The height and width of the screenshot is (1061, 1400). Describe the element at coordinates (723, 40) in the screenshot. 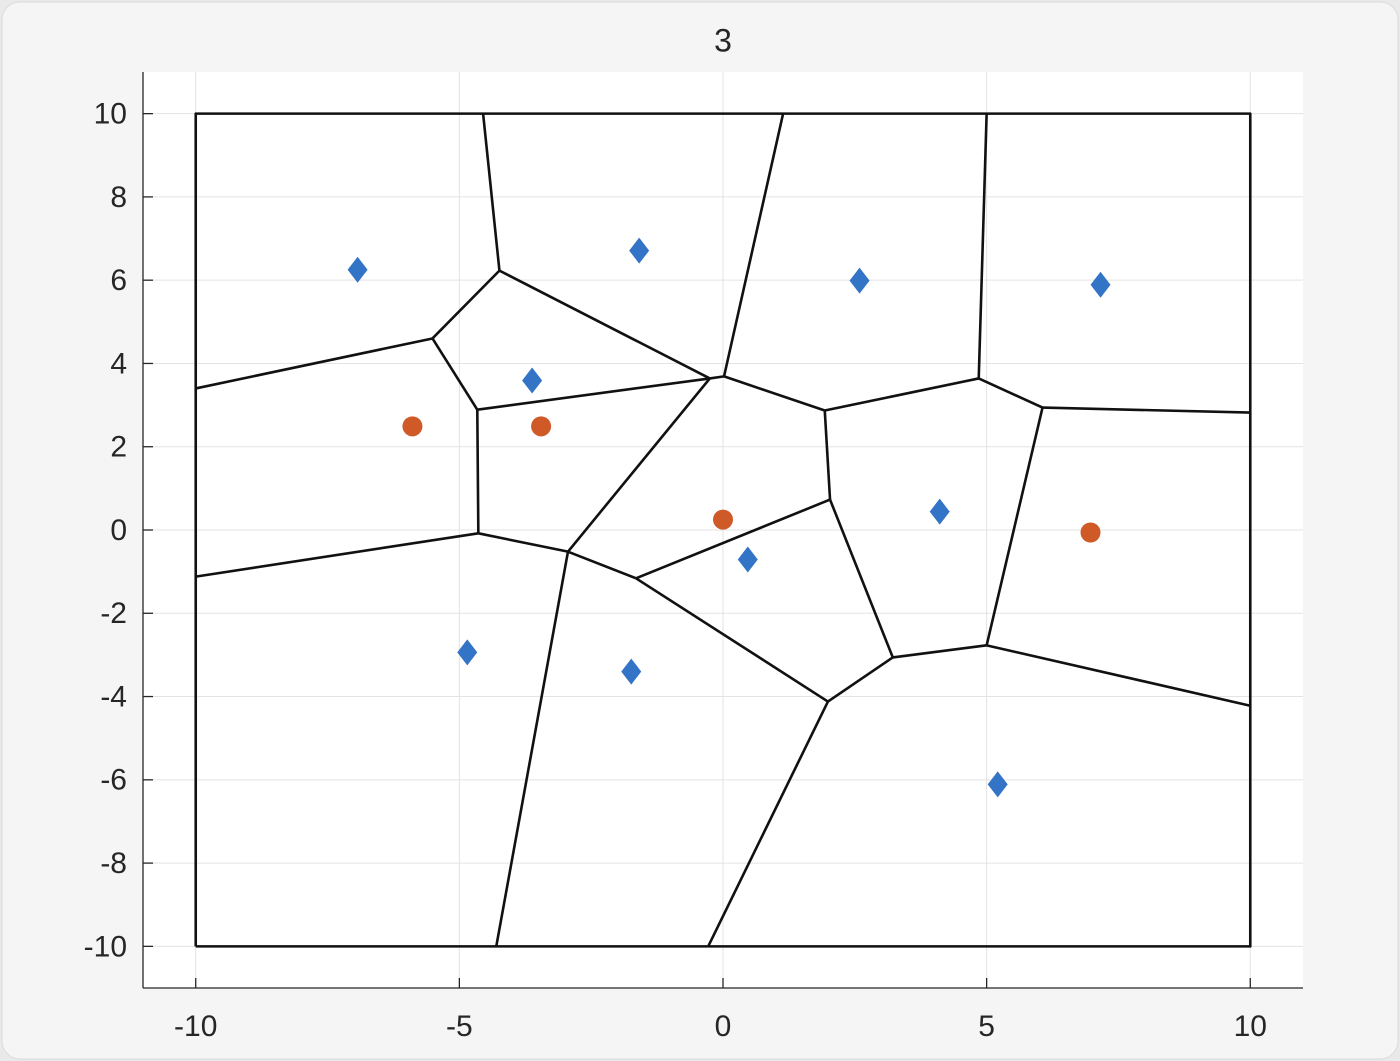

I see `chart-title: 3` at that location.